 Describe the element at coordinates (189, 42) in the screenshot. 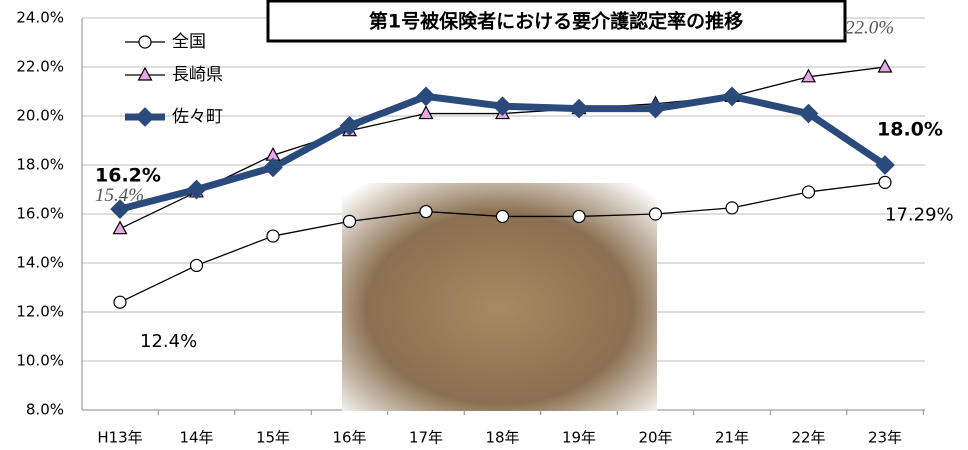

I see `legend-label: 全国` at that location.